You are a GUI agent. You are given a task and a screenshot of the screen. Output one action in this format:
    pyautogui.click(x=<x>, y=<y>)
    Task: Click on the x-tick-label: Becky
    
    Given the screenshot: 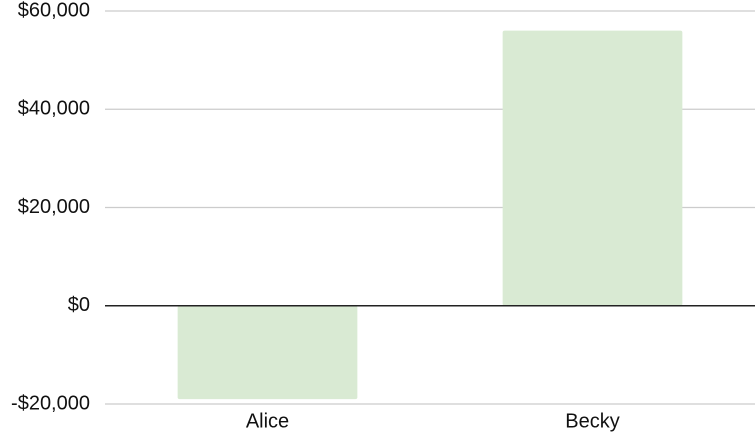 What is the action you would take?
    pyautogui.click(x=592, y=421)
    